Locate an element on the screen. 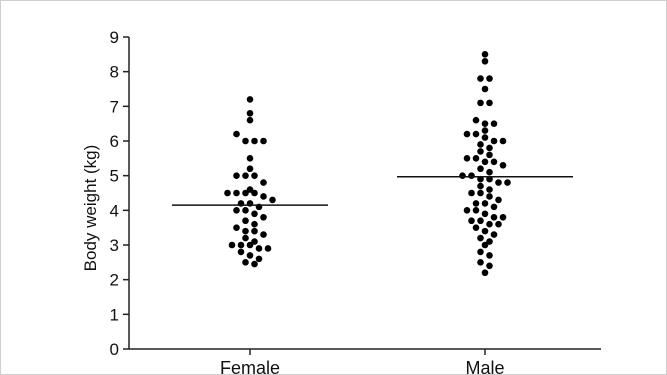 The height and width of the screenshot is (375, 667). y-tick-label: 3 is located at coordinates (114, 245).